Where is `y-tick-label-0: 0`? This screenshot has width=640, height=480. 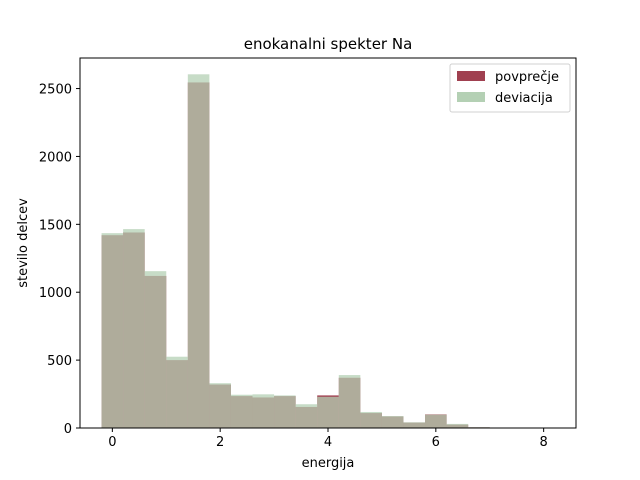
y-tick-label-0: 0 is located at coordinates (68, 429).